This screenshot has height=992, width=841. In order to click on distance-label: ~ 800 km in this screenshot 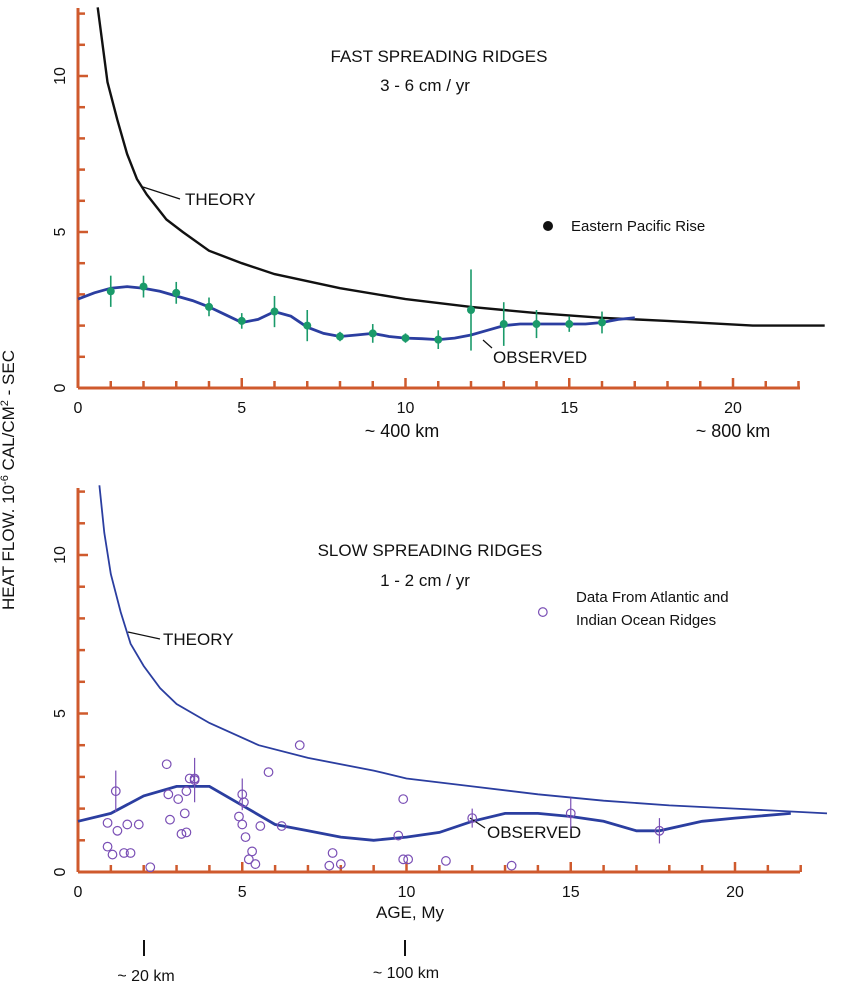, I will do `click(733, 431)`.